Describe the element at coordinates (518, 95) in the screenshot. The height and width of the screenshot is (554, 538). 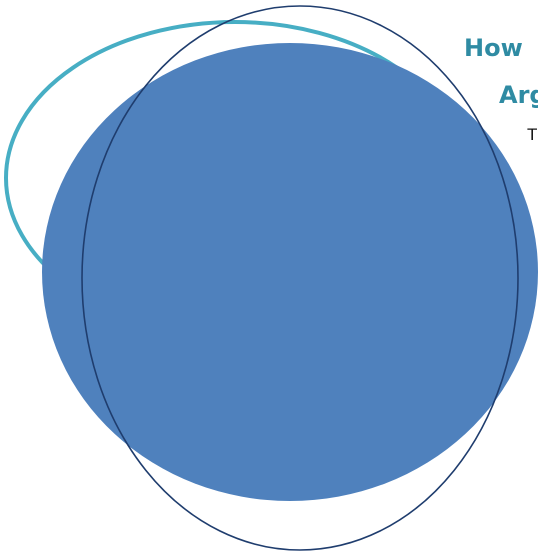
I see `heading-line-2: Arg` at that location.